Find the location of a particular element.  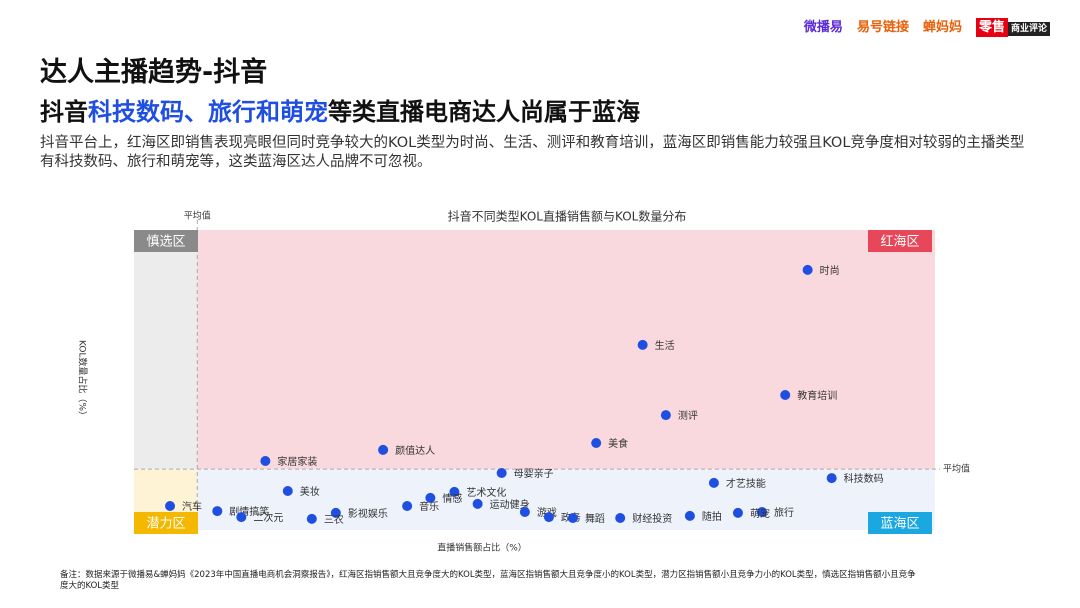

point-label: 音乐 is located at coordinates (429, 506).